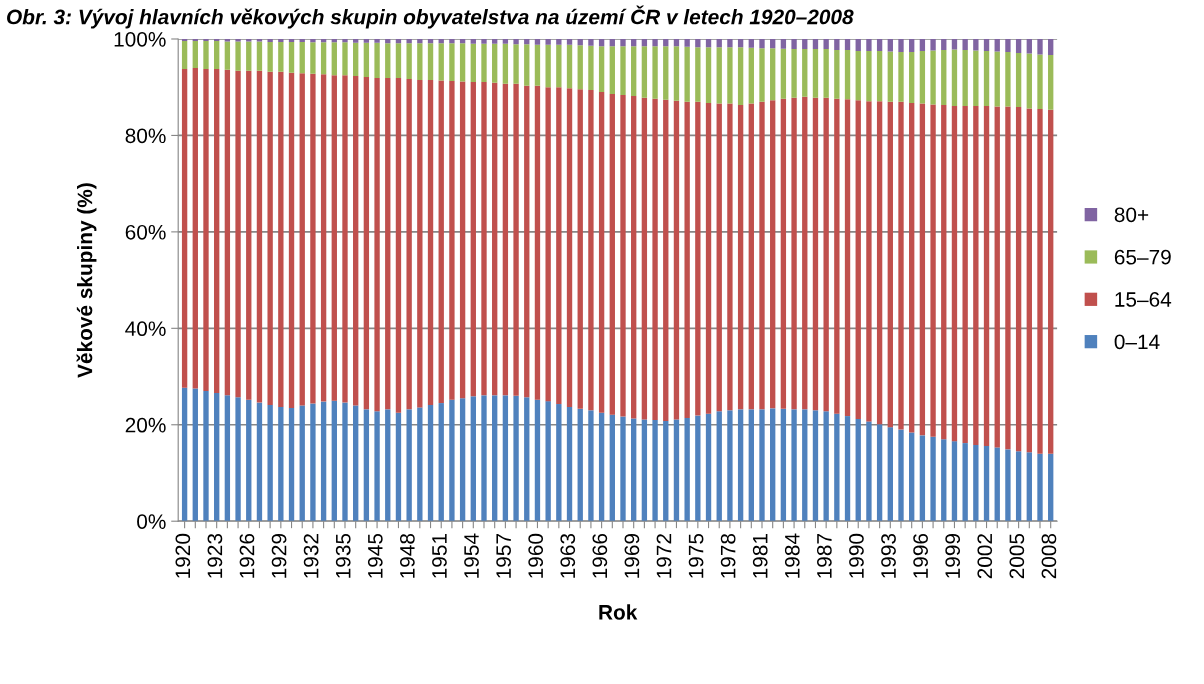 The width and height of the screenshot is (1204, 684). I want to click on x-tick-label: 1990, so click(856, 555).